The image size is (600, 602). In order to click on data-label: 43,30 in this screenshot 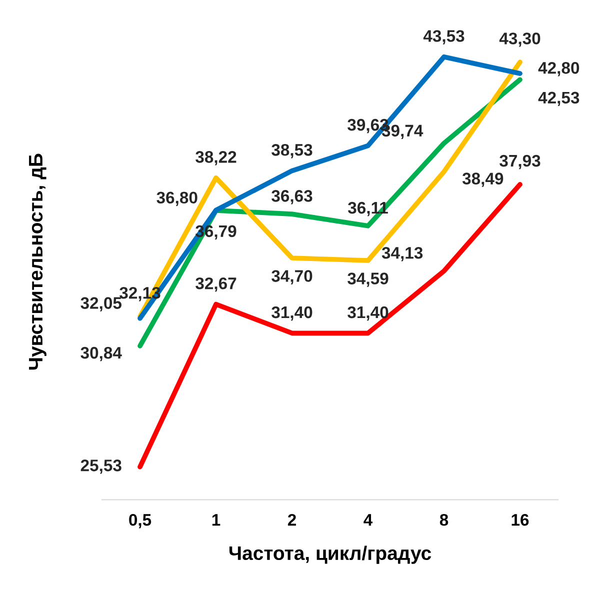, I will do `click(519, 39)`.